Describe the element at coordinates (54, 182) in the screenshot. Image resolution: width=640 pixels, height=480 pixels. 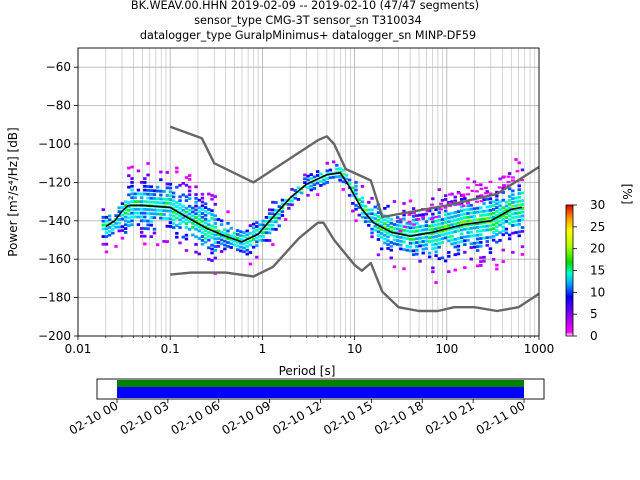
I see `y-tick-label: −120` at that location.